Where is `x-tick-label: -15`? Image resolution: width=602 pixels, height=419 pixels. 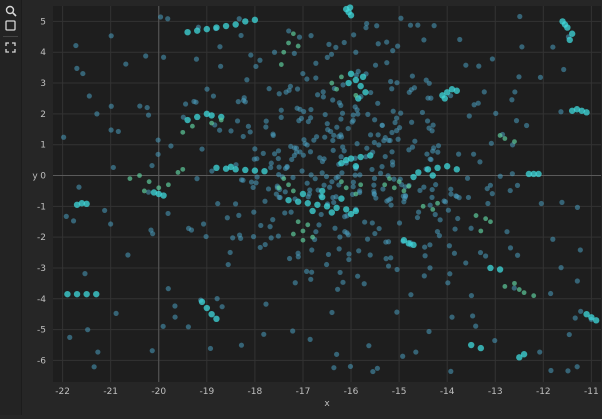
x-tick-label: -15 is located at coordinates (399, 392).